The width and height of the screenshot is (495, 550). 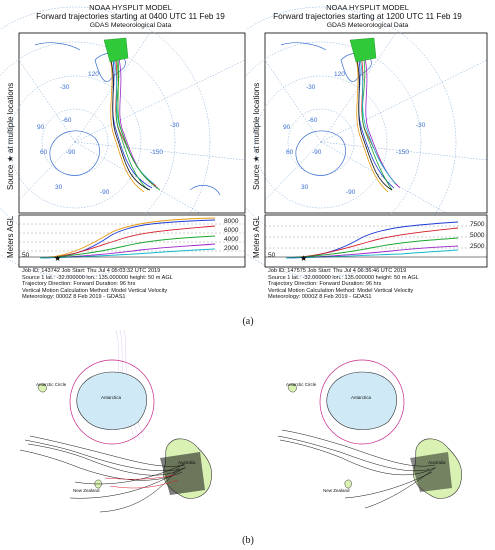 I want to click on new-zealand-landmass, so click(x=348, y=484).